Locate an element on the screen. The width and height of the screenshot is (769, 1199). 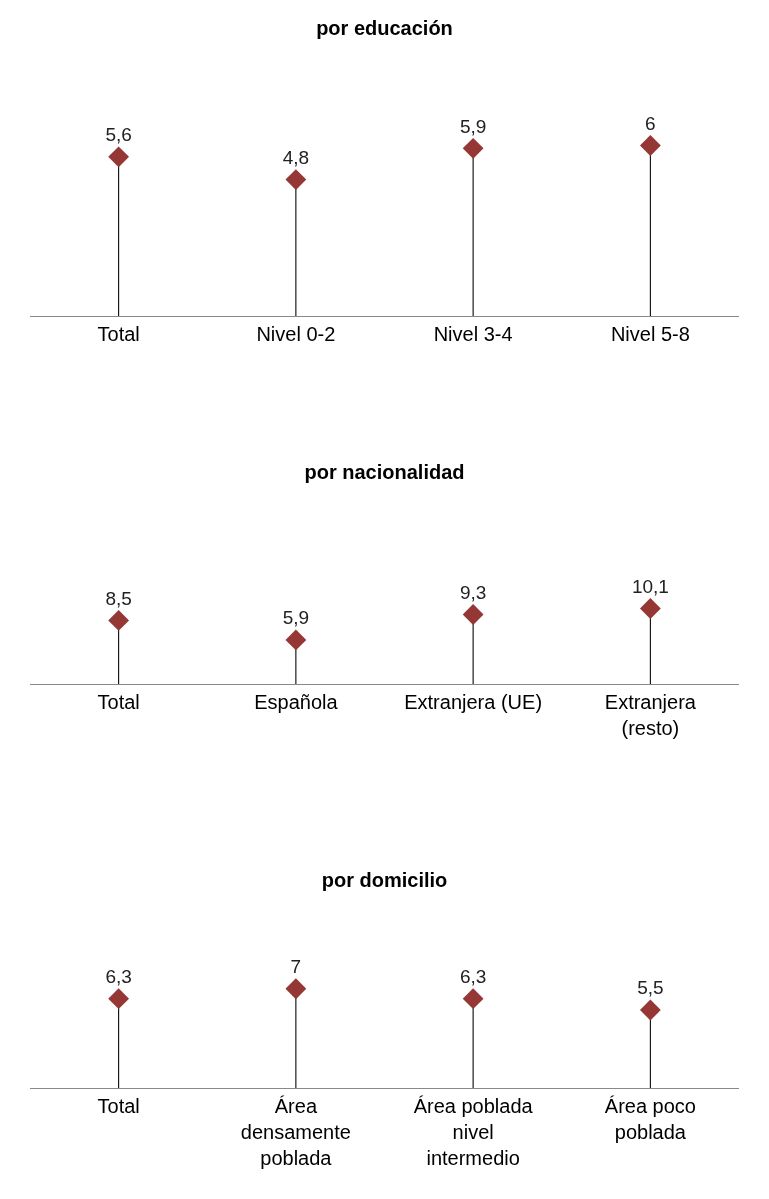
chart-title: por domicilio is located at coordinates (384, 880).